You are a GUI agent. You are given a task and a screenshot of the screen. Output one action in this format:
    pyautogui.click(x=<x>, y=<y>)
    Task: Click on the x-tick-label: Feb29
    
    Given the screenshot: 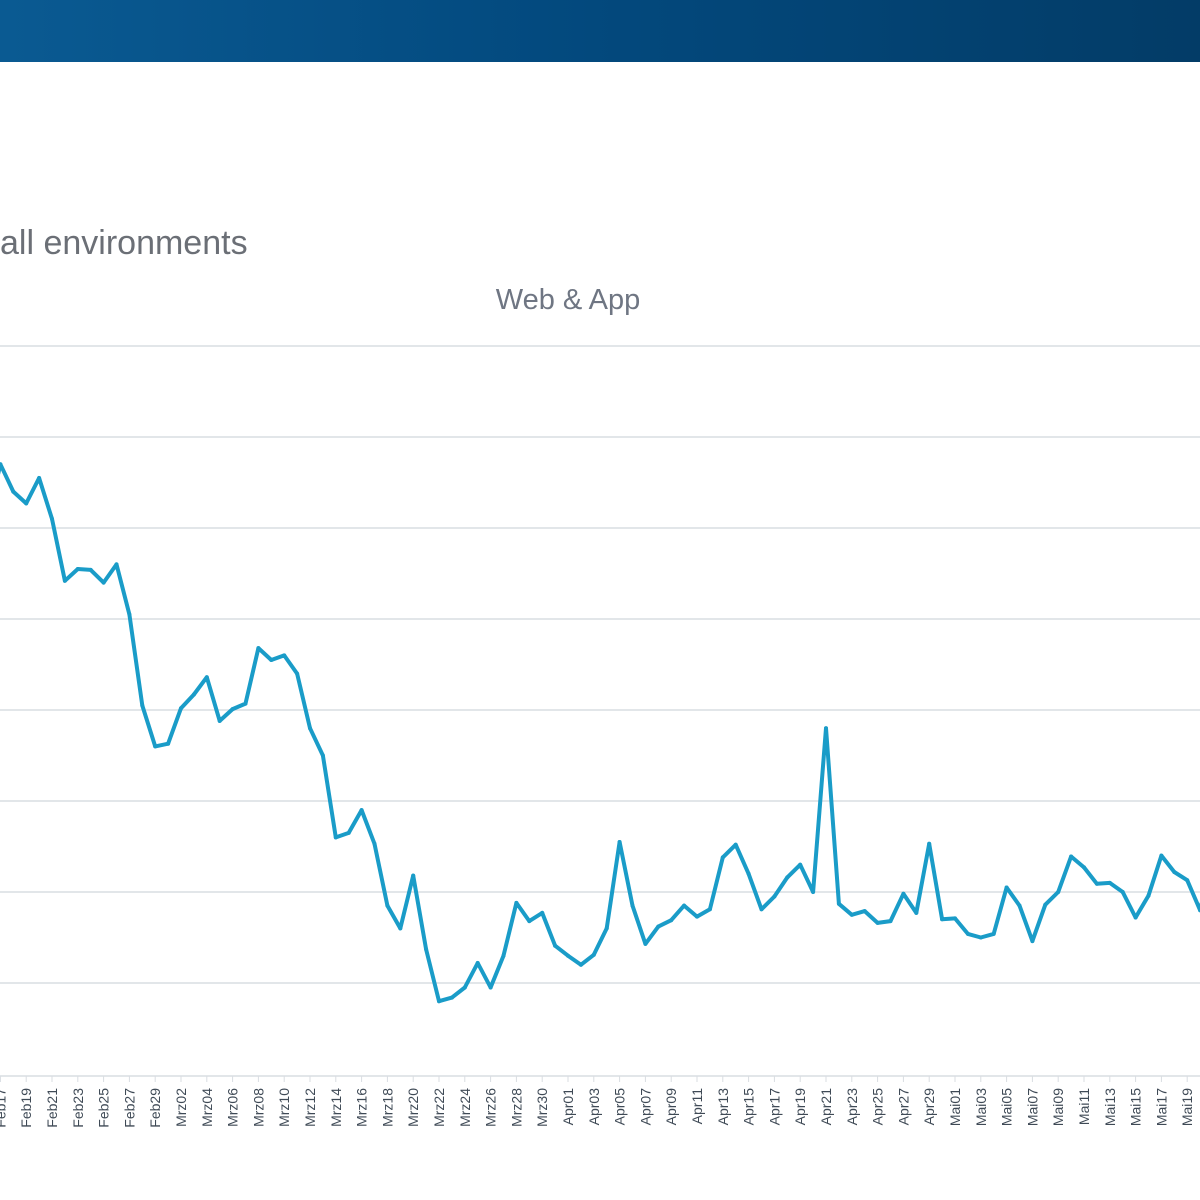 What is the action you would take?
    pyautogui.click(x=155, y=1108)
    